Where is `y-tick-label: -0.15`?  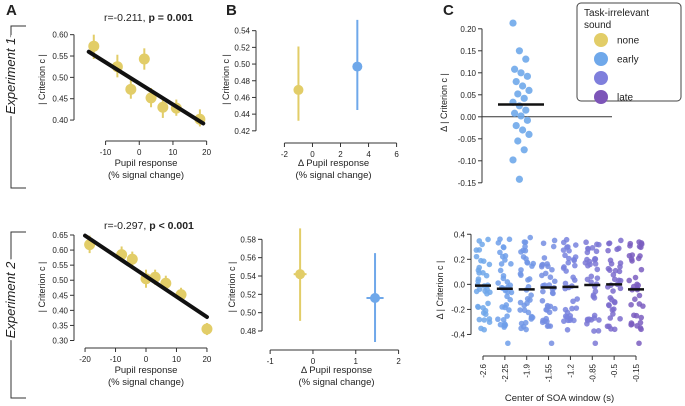
y-tick-label: -0.15 is located at coordinates (467, 183).